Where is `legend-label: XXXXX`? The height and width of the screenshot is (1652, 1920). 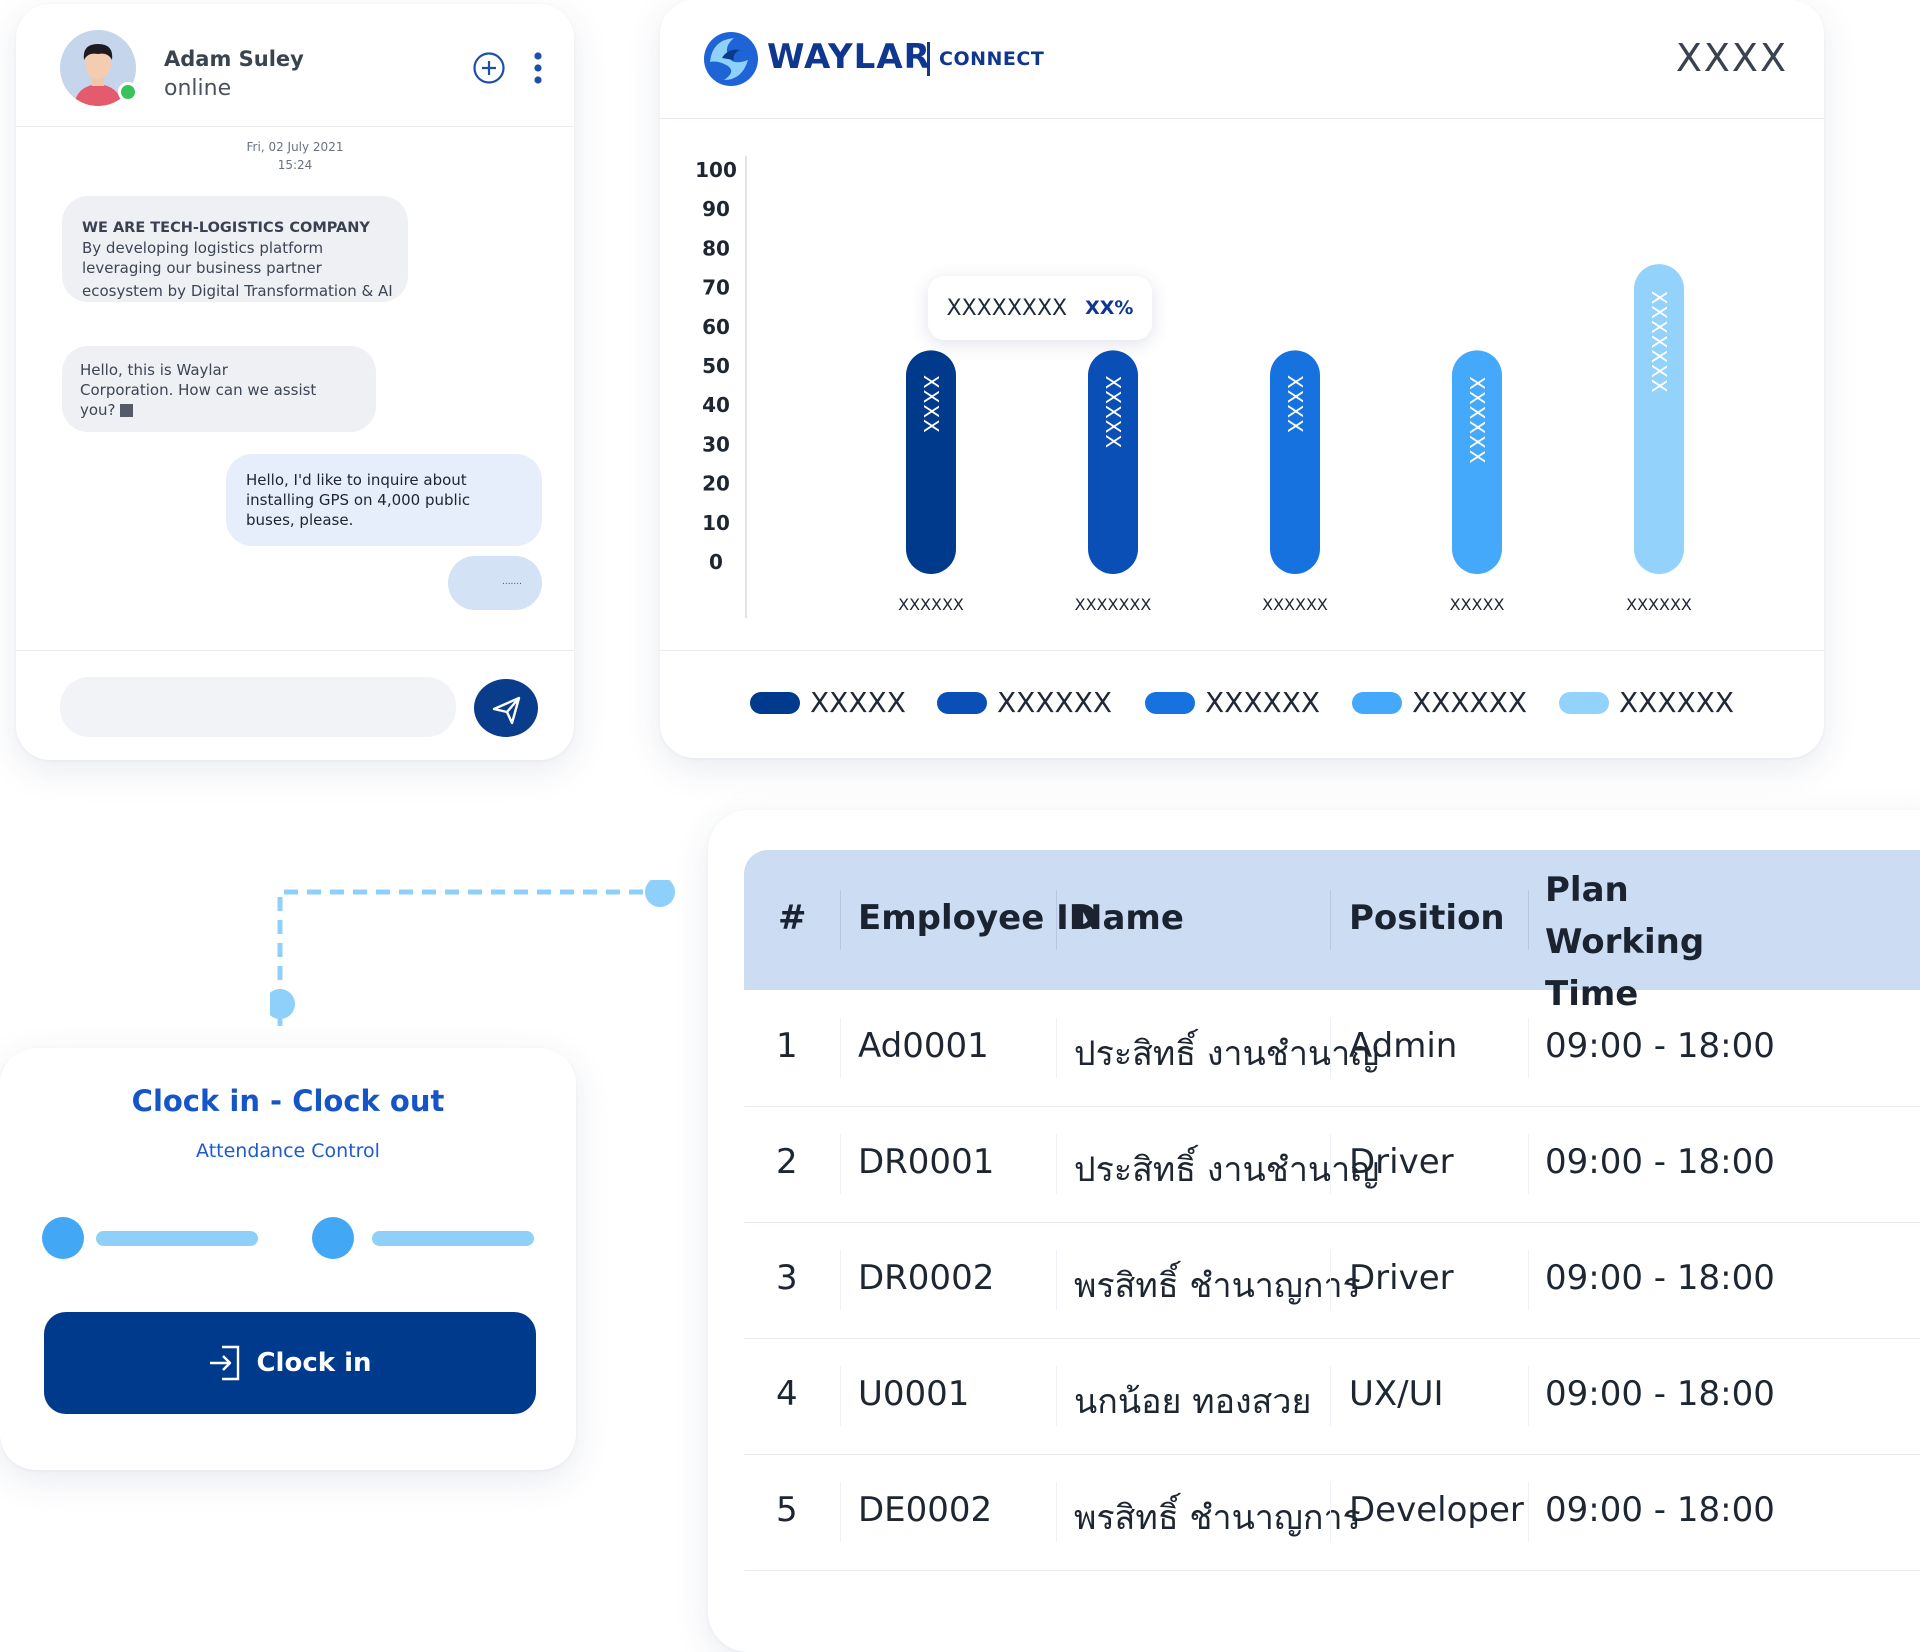
legend-label: XXXXX is located at coordinates (858, 702).